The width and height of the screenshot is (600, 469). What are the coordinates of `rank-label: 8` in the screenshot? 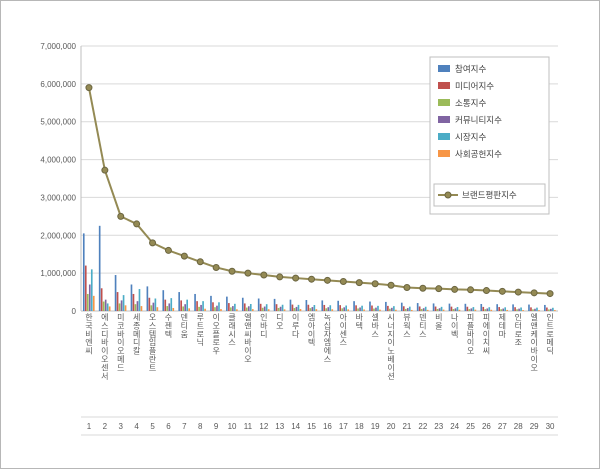 It's located at (200, 426).